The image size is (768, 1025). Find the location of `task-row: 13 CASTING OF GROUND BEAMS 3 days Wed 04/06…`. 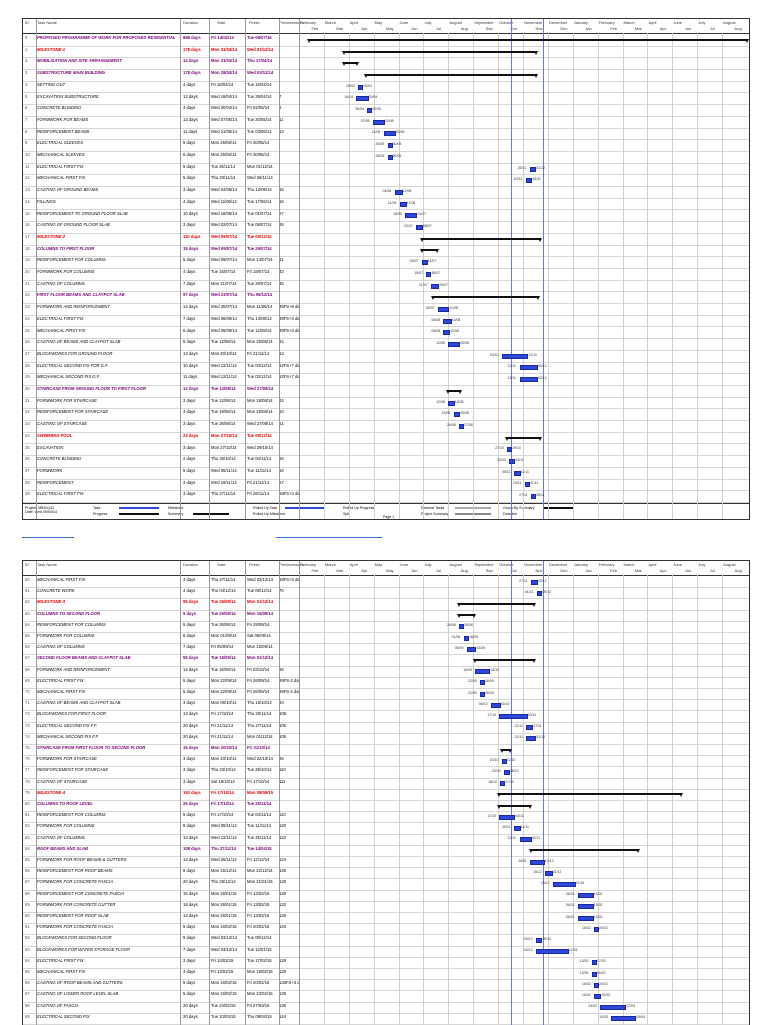

task-row: 13 CASTING OF GROUND BEAMS 3 days Wed 04/06… is located at coordinates (386, 192).